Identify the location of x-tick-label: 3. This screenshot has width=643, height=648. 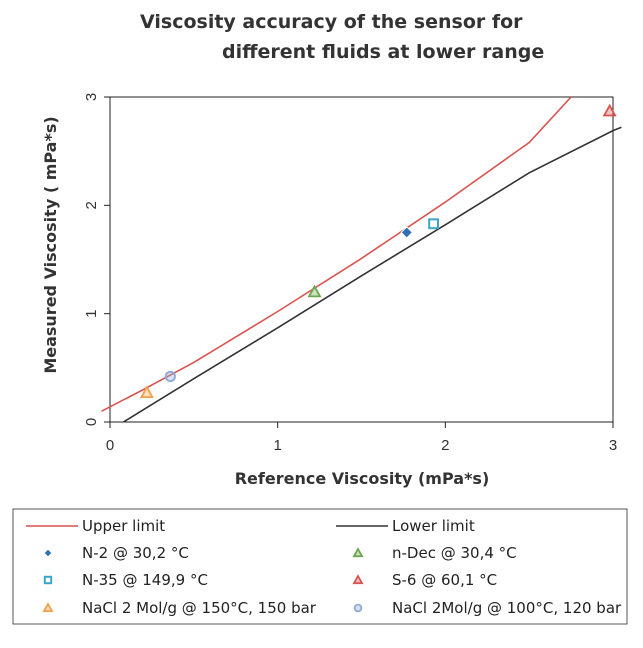
(613, 445).